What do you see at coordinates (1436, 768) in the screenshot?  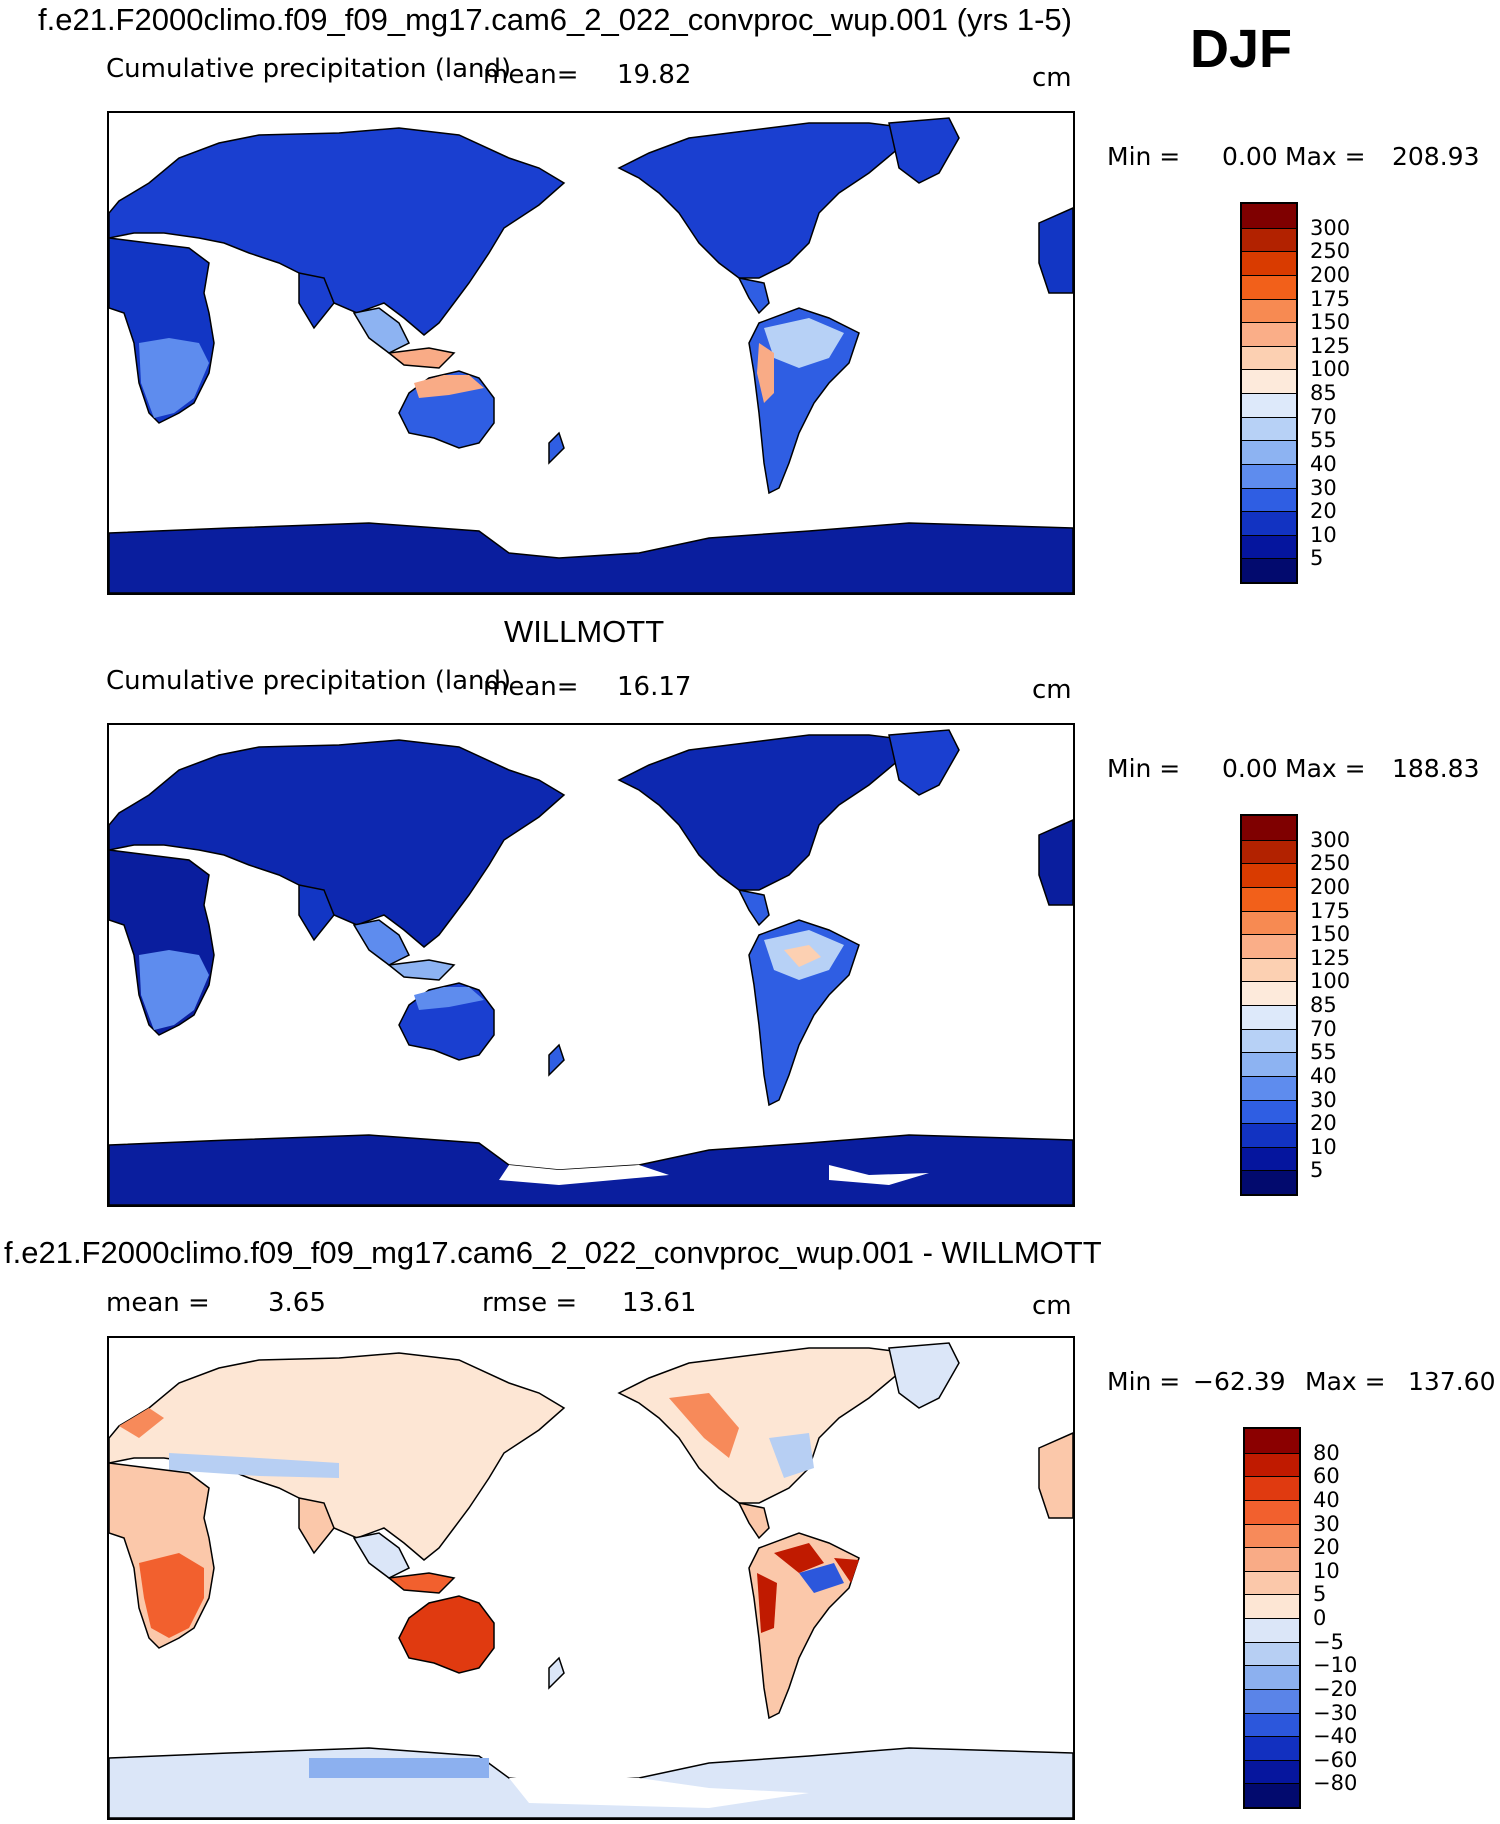 I see `panel2-max-value: 188.83` at bounding box center [1436, 768].